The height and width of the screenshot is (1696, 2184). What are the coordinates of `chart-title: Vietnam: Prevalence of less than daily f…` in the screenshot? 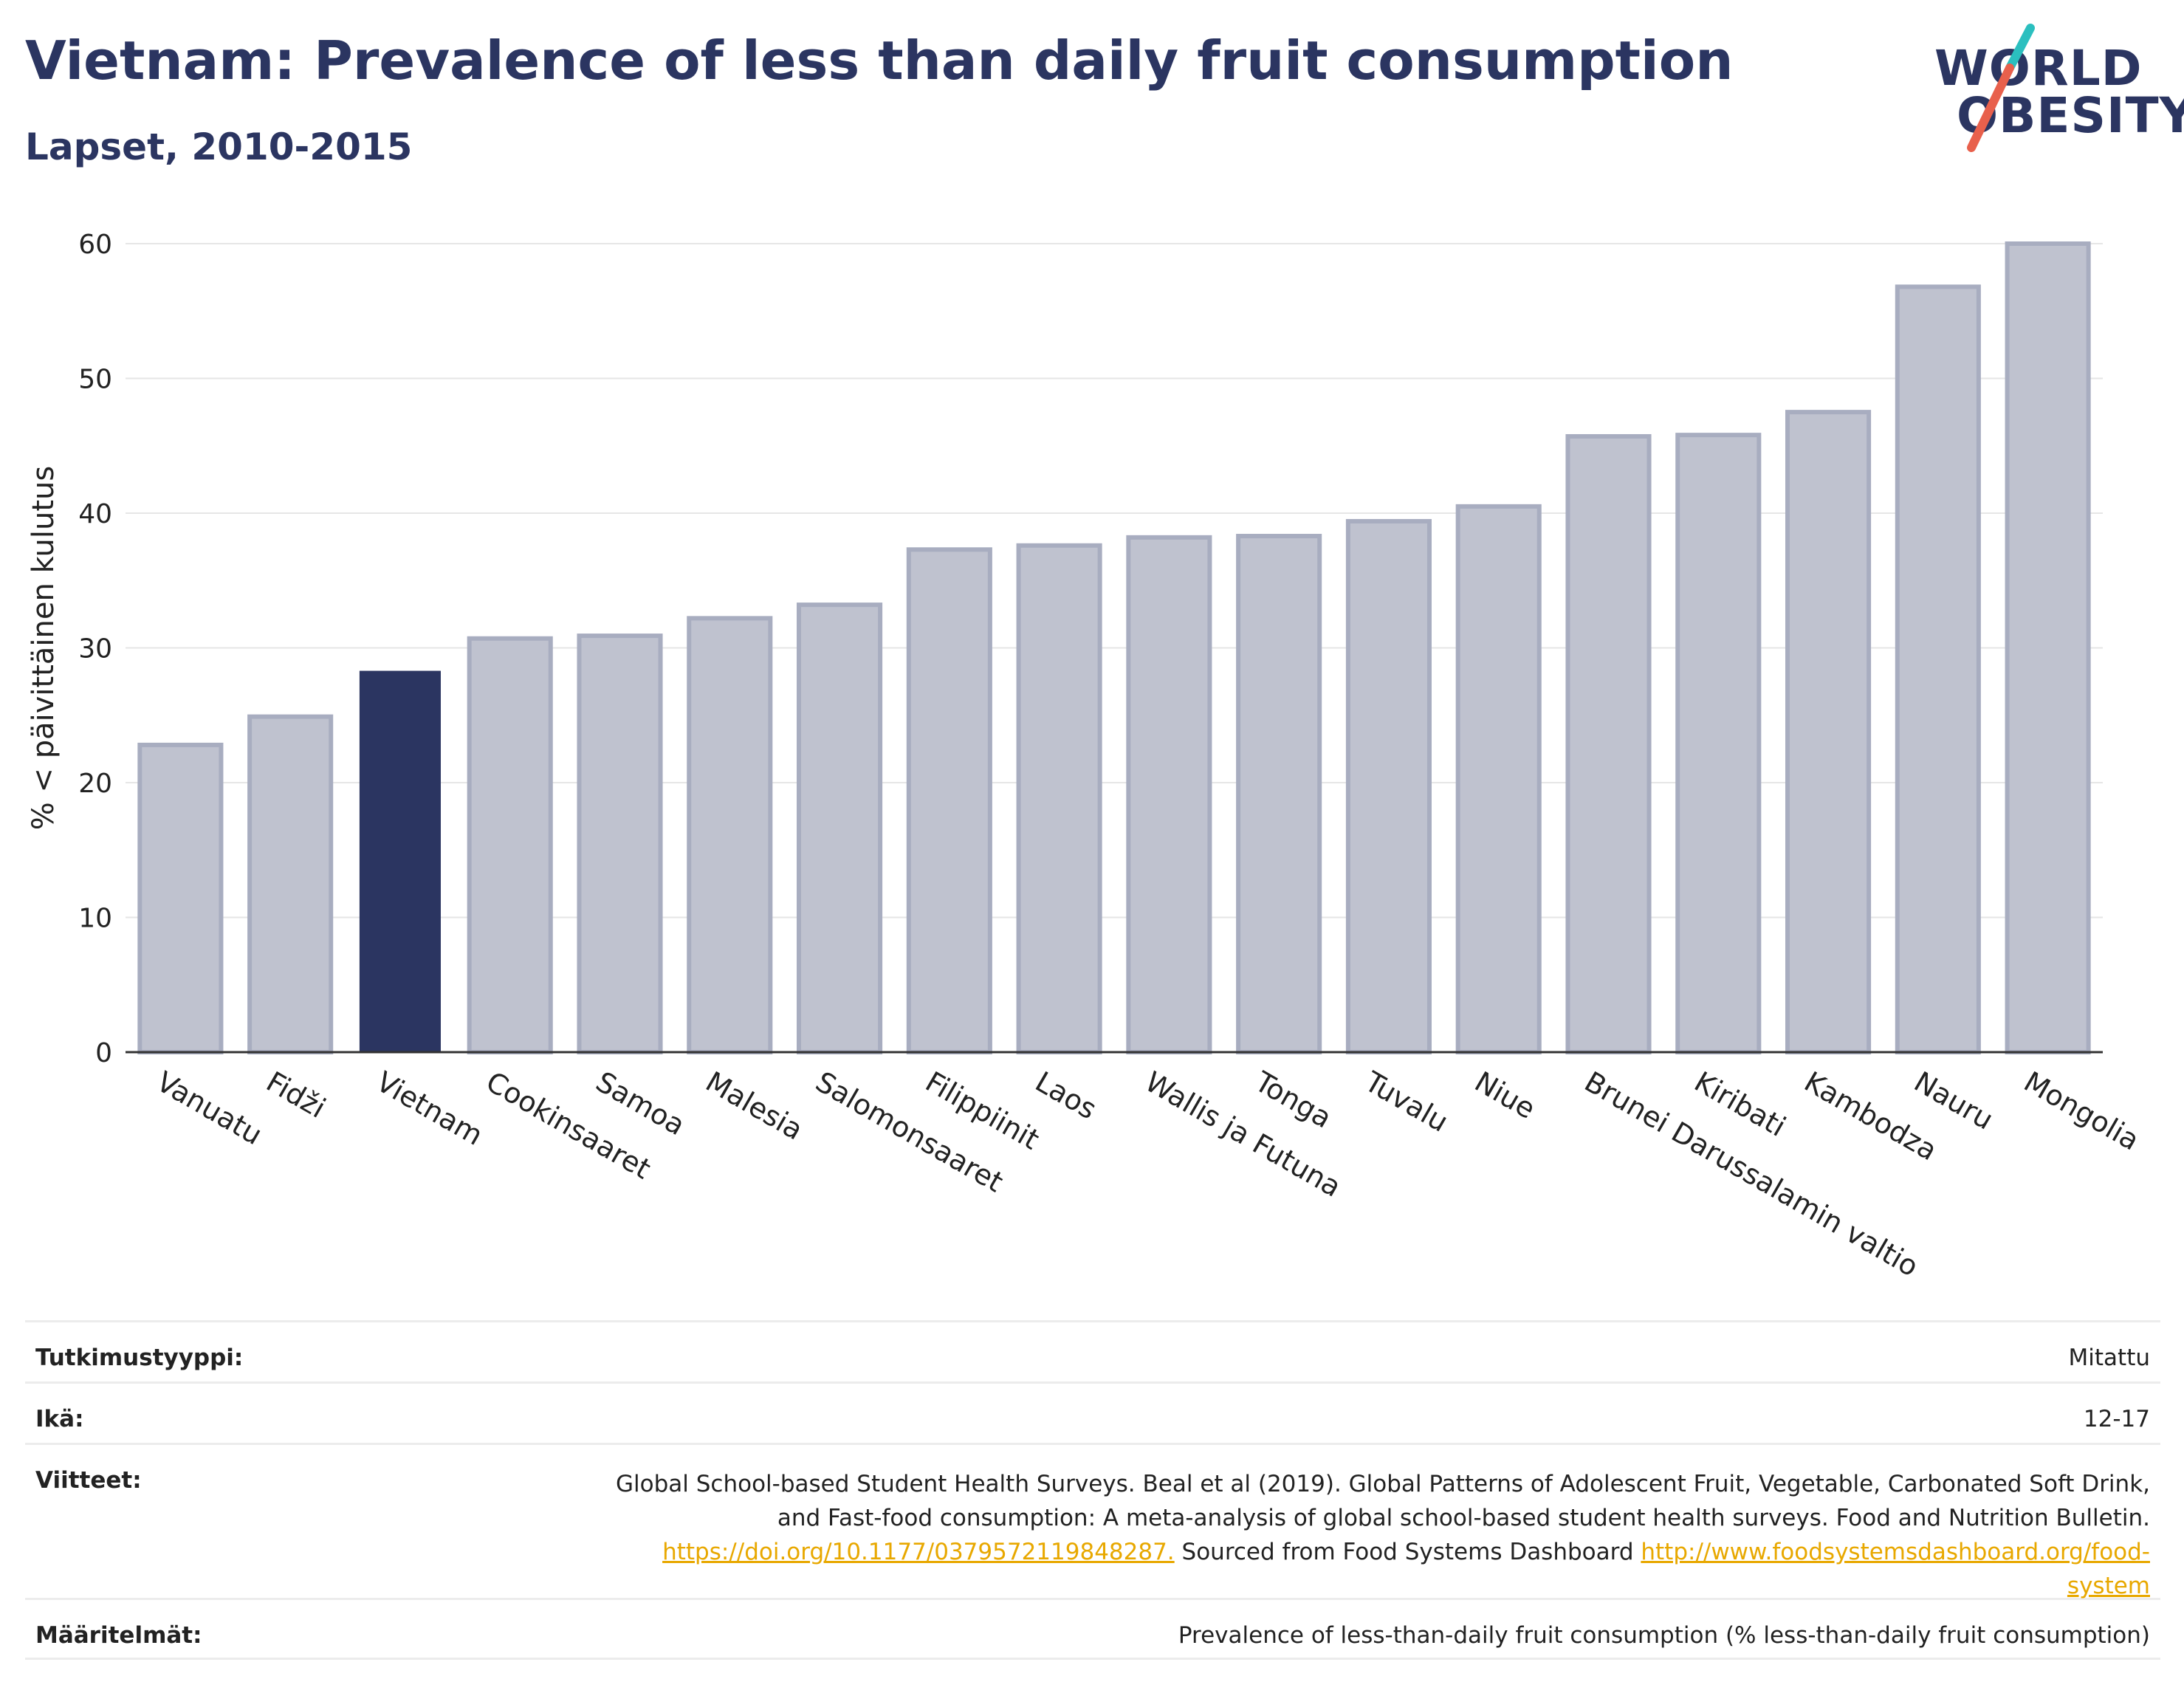 It's located at (880, 61).